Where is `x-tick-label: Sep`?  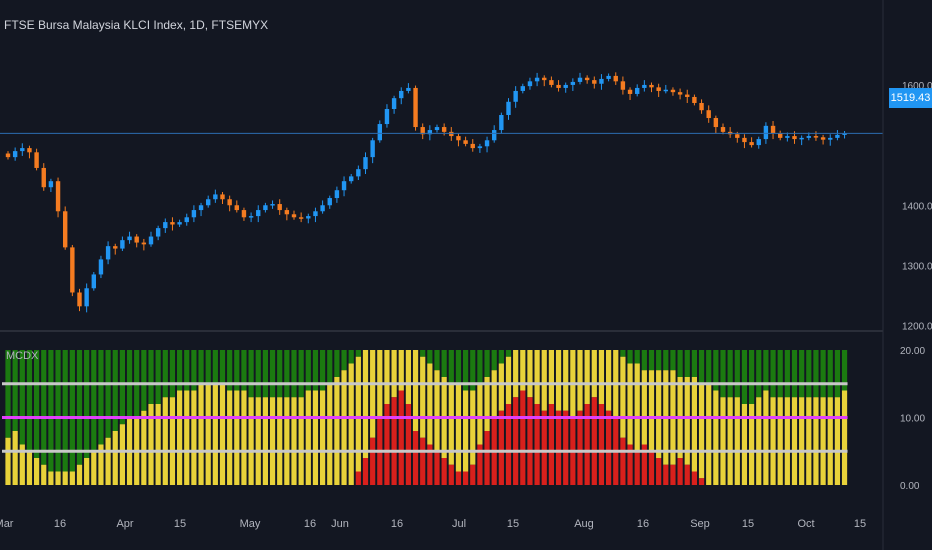 x-tick-label: Sep is located at coordinates (700, 524).